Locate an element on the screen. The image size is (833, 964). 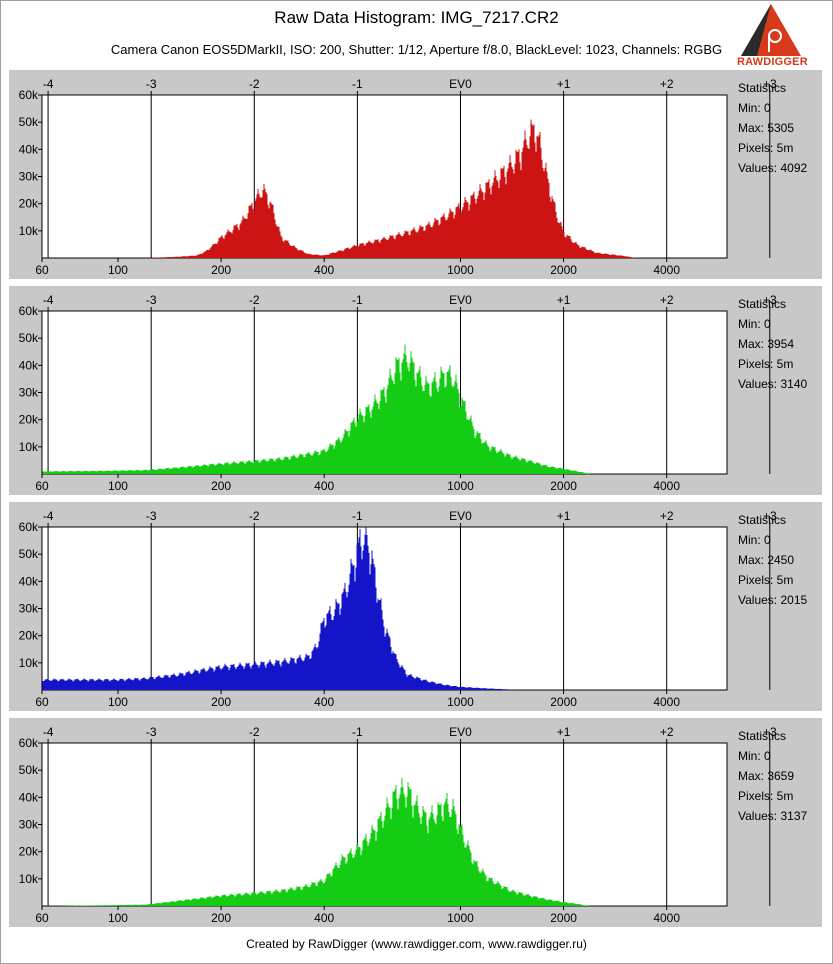
stats-max: Max: 3954 is located at coordinates (766, 344).